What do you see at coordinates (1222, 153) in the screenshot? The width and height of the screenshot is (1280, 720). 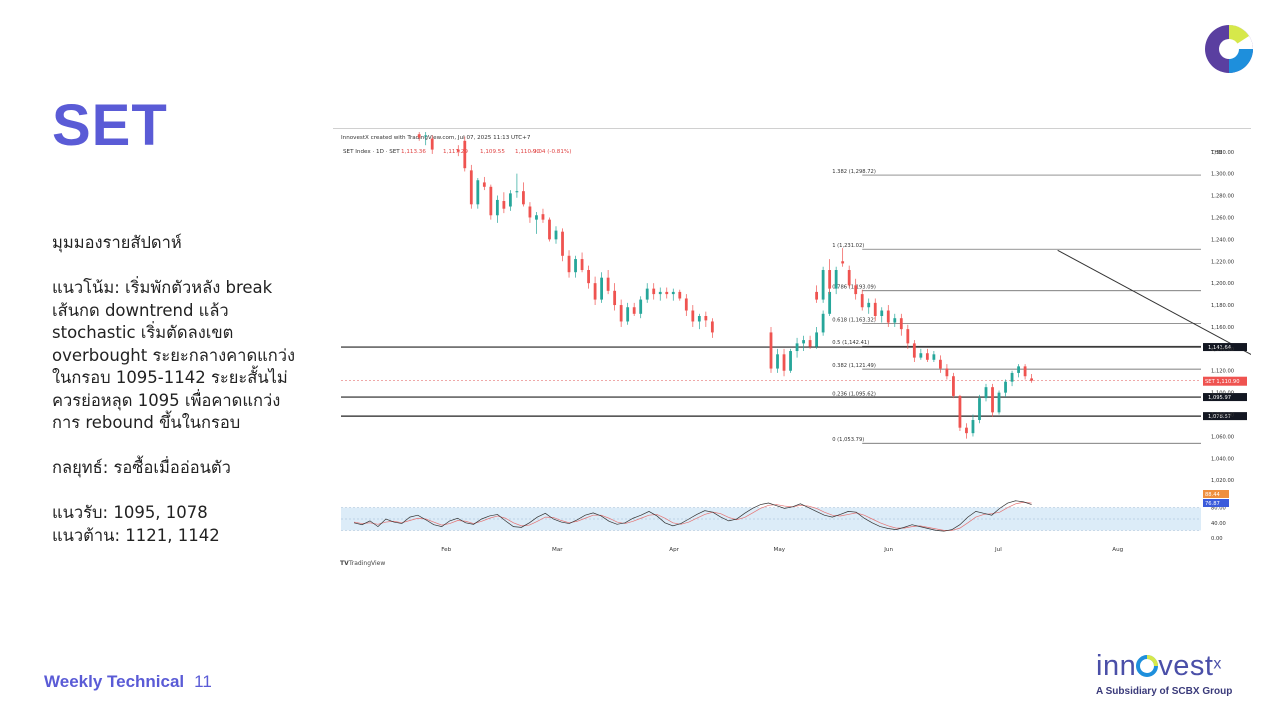 I see `y-tick-label: 1,320.00` at bounding box center [1222, 153].